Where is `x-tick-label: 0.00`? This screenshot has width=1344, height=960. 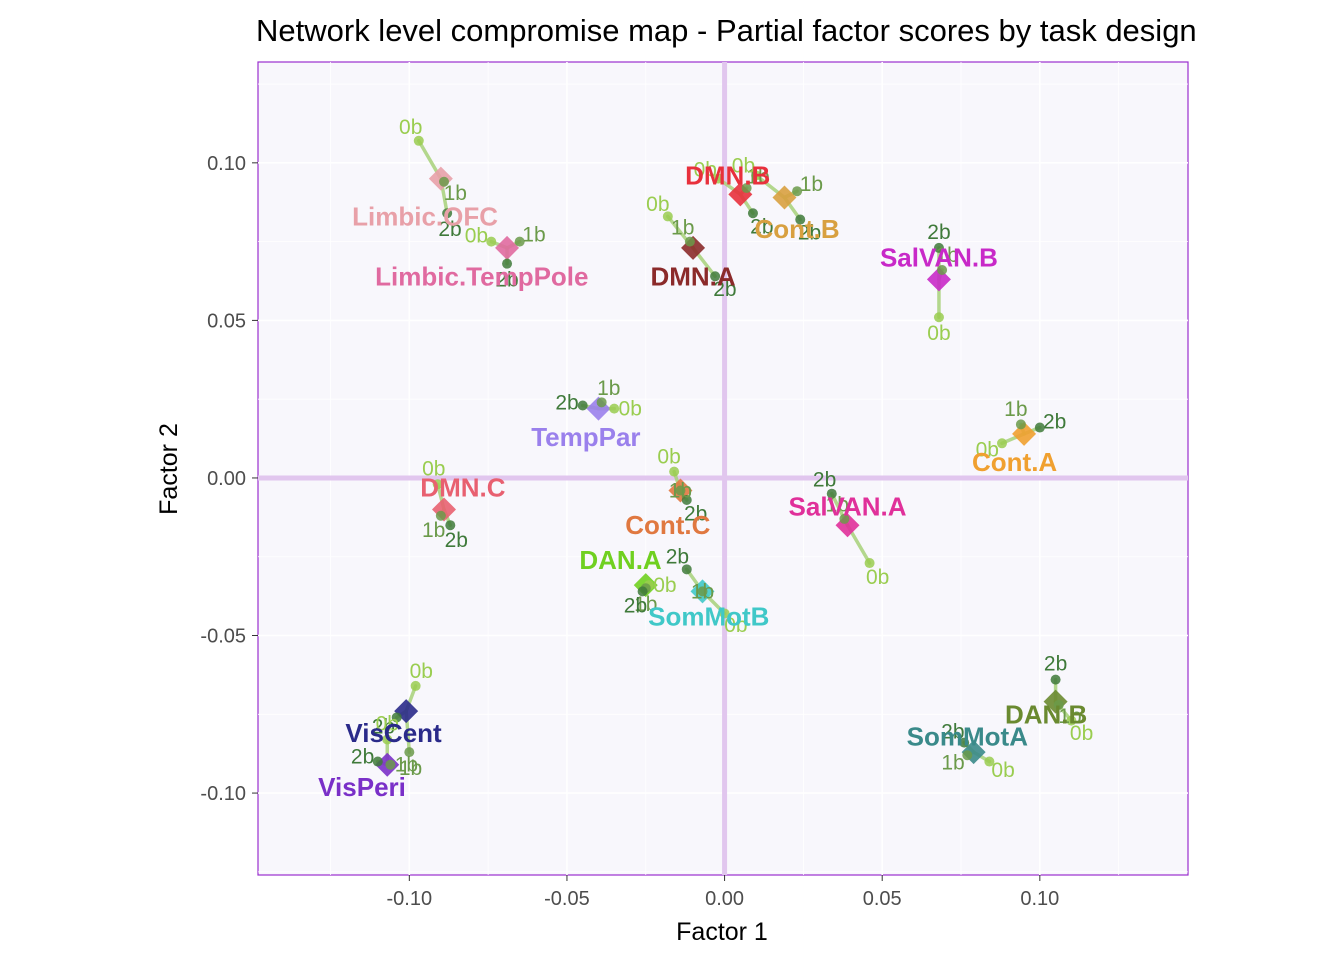
x-tick-label: 0.00 is located at coordinates (724, 899).